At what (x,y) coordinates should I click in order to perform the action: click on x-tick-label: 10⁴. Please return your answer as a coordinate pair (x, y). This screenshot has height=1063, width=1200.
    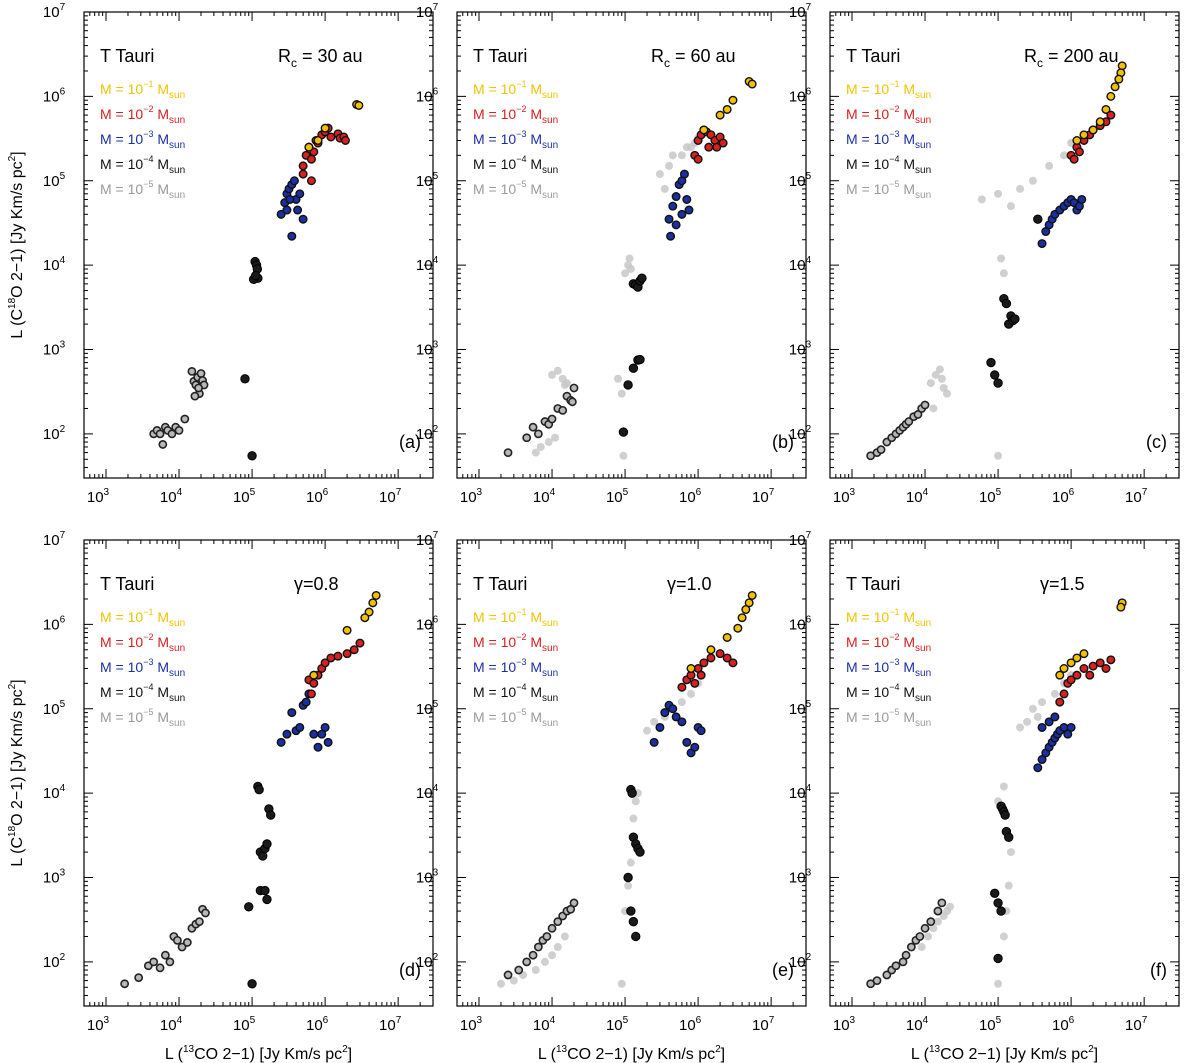
    Looking at the image, I should click on (917, 1024).